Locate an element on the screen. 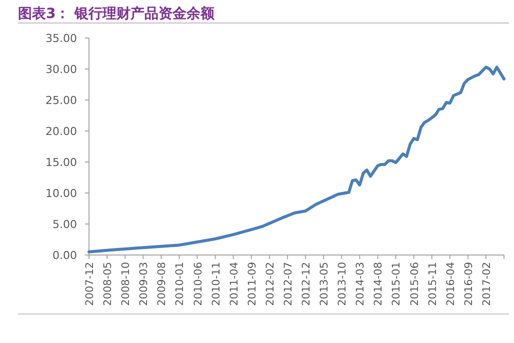 The image size is (514, 343). x-tick-label: 2016-09 is located at coordinates (468, 284).